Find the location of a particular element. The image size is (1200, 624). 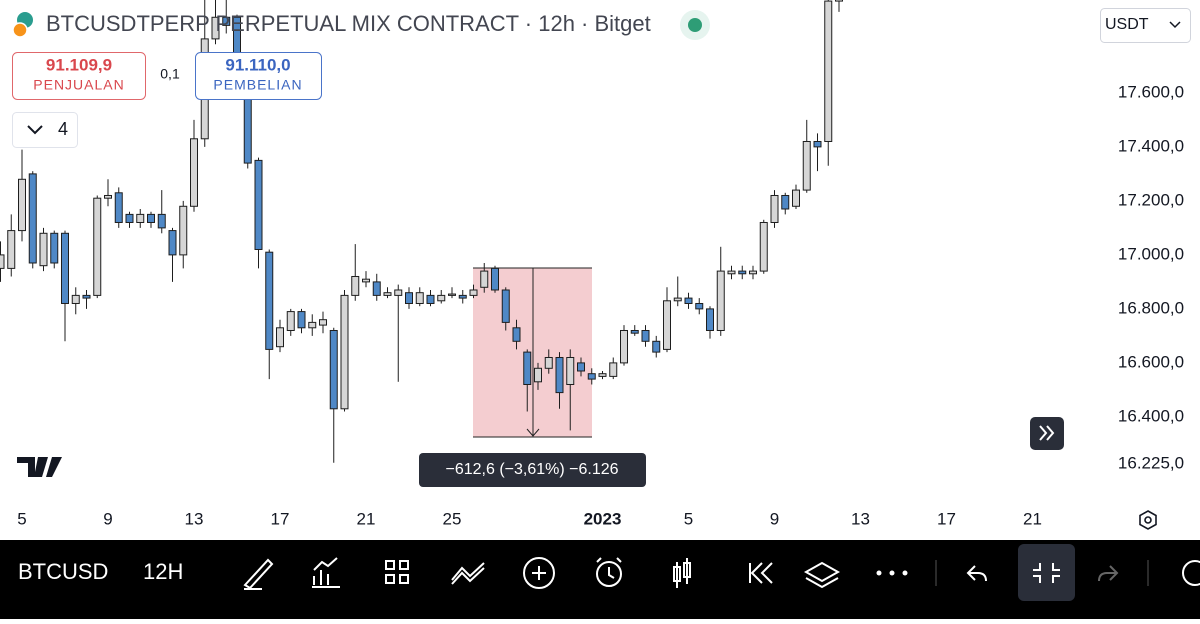

alert-icon is located at coordinates (609, 574).